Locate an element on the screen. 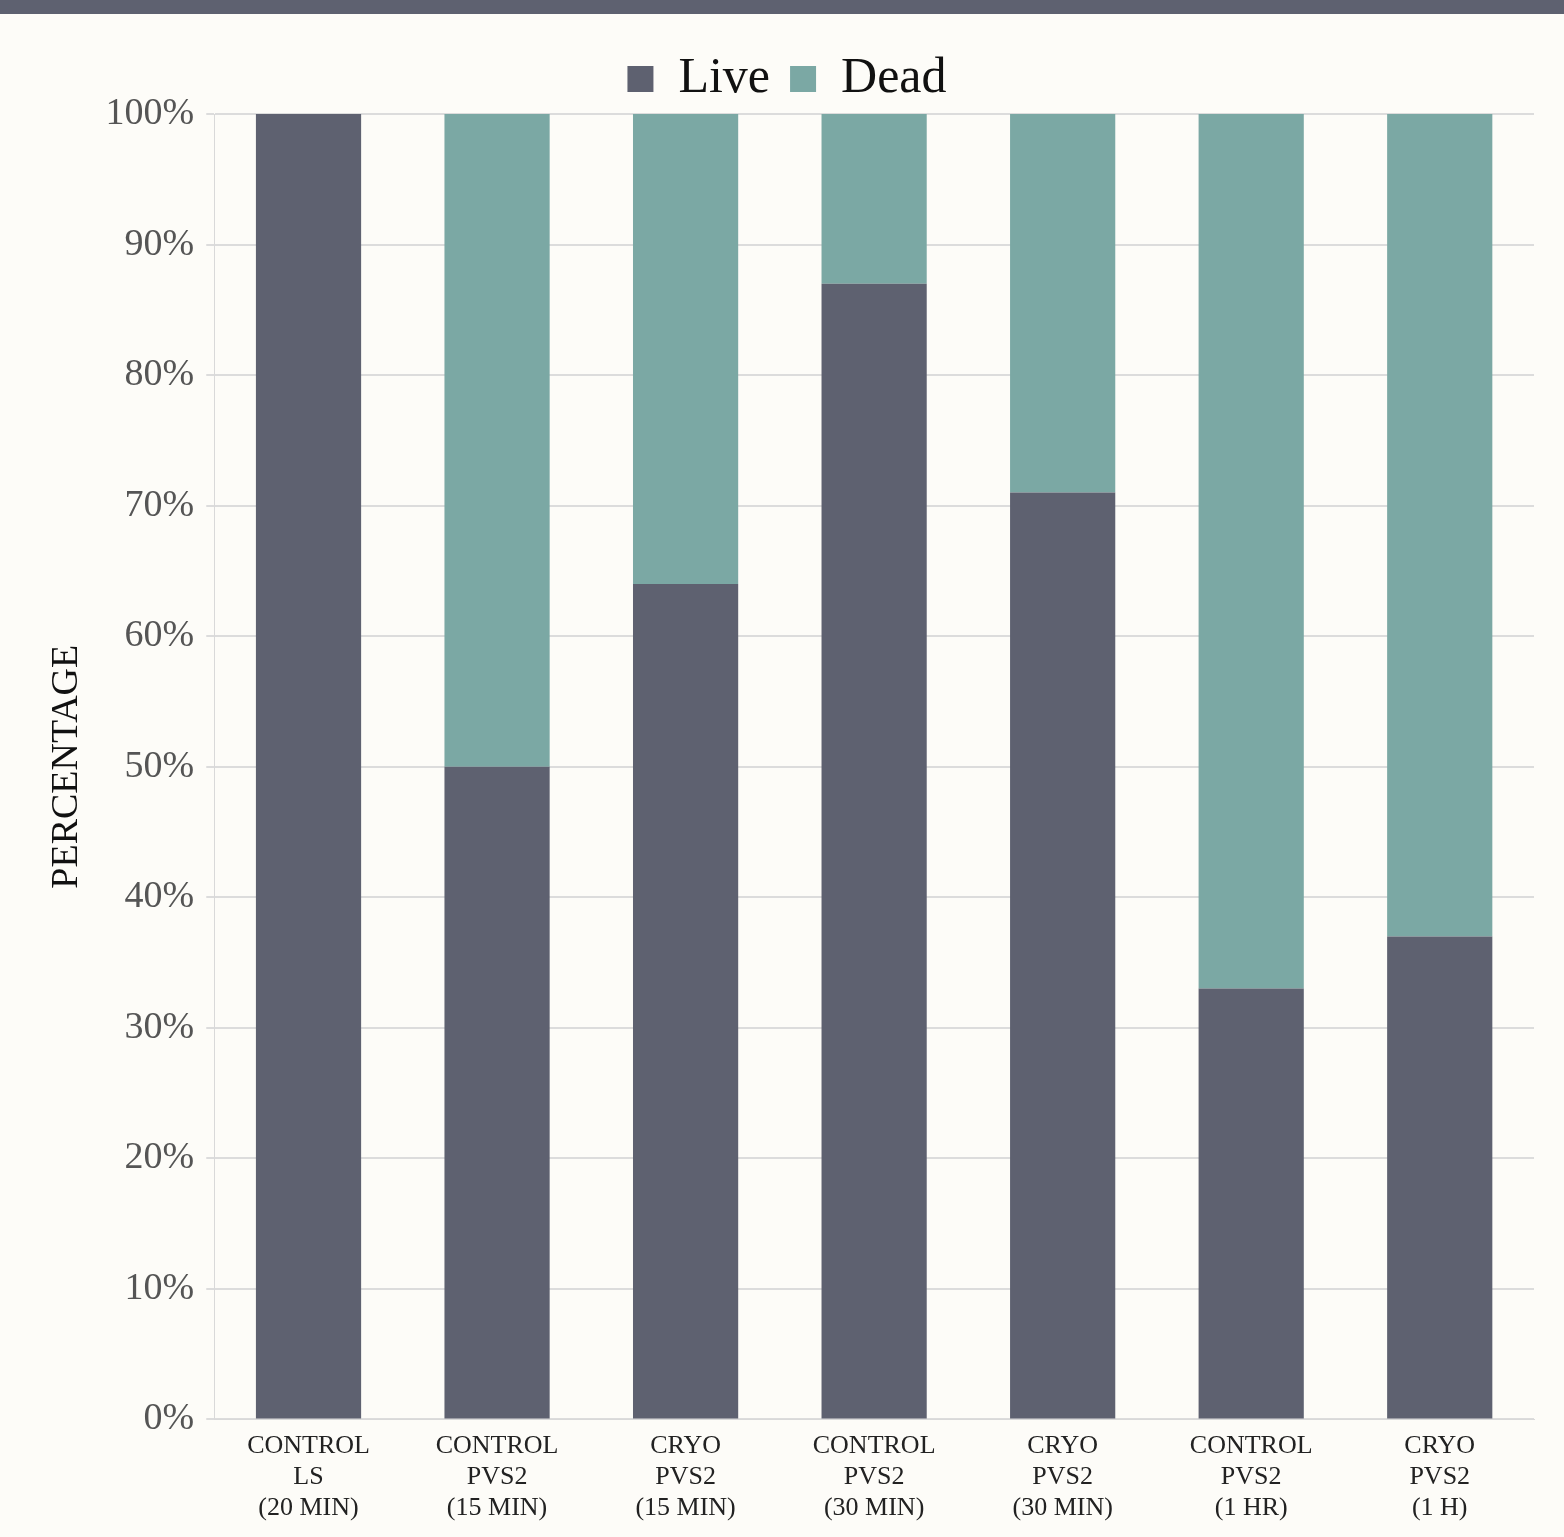 This screenshot has height=1537, width=1564. x-tick-label: CONTROL PVS2 (15 MIN) is located at coordinates (497, 1475).